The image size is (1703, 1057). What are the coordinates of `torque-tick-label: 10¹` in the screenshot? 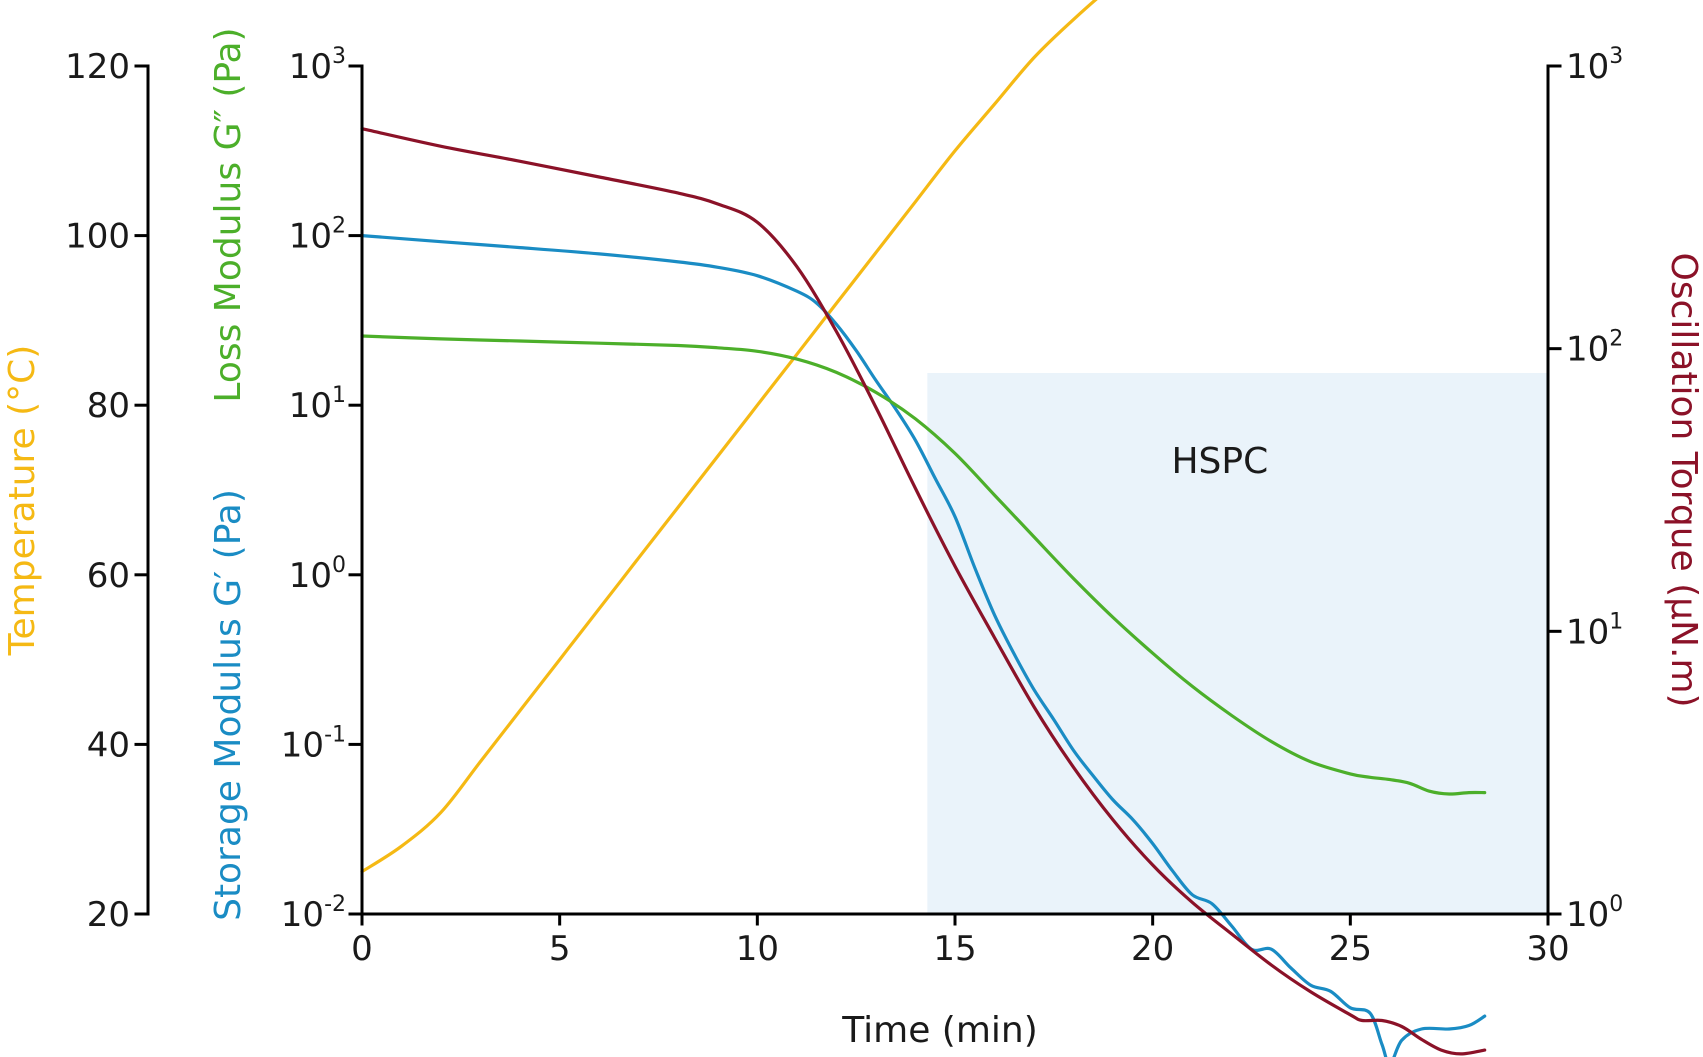 It's located at (1594, 630).